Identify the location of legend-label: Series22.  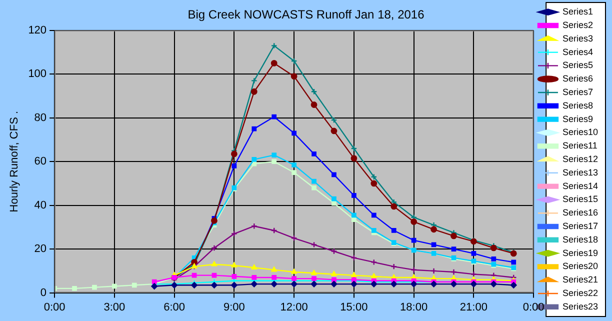
(580, 293).